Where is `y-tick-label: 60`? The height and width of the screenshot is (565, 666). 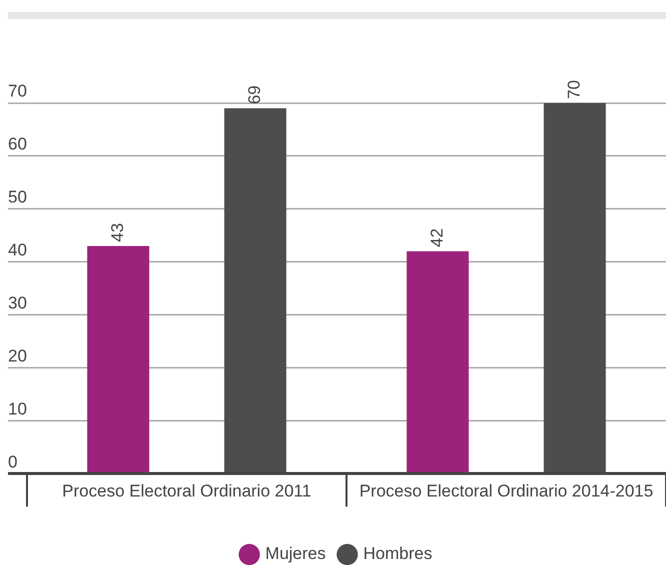
y-tick-label: 60 is located at coordinates (17, 144).